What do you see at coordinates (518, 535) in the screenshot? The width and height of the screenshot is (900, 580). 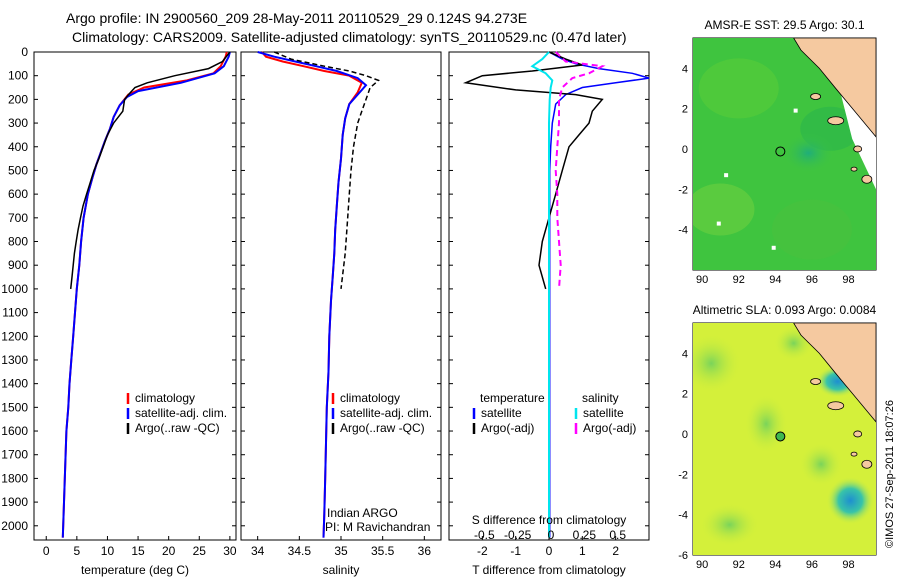 I see `x2-tick-label: -0.25` at bounding box center [518, 535].